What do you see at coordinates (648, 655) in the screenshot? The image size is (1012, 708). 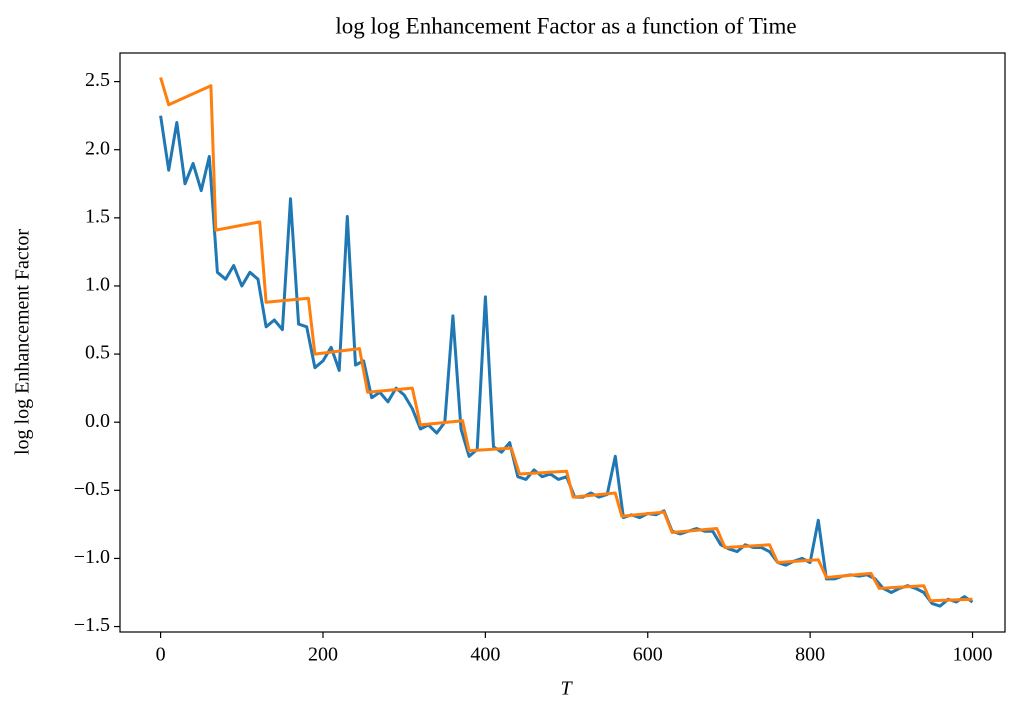 I see `x-tick-label: 600` at bounding box center [648, 655].